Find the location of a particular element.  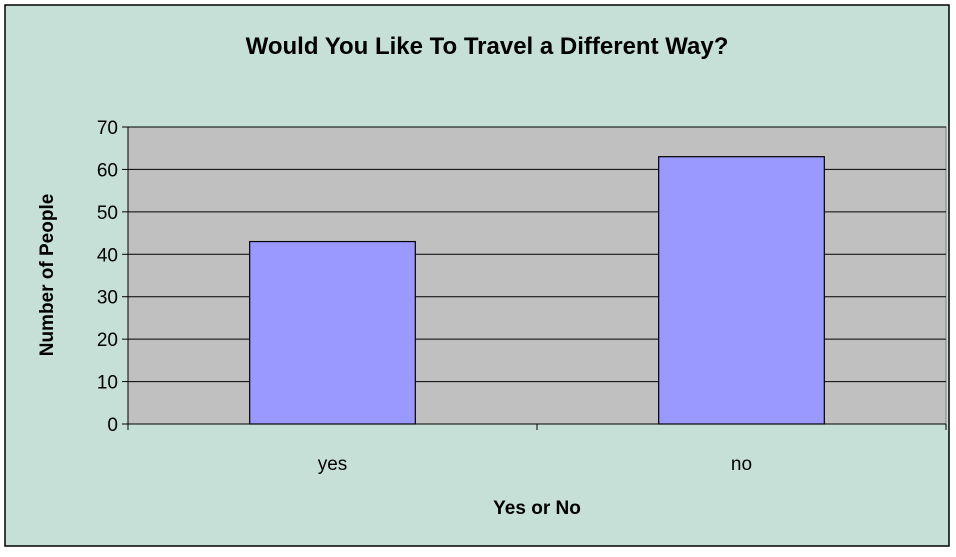

x-tick-label: yes is located at coordinates (333, 464).